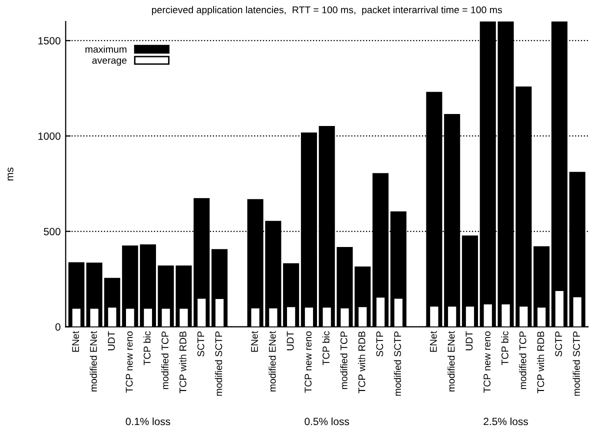 The width and height of the screenshot is (597, 430). I want to click on legend-label: maximum, so click(106, 49).